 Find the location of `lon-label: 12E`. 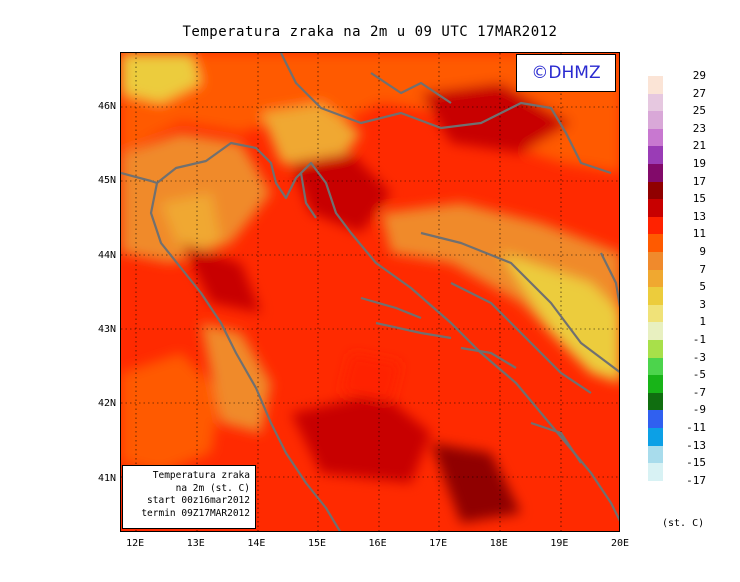

lon-label: 12E is located at coordinates (135, 543).